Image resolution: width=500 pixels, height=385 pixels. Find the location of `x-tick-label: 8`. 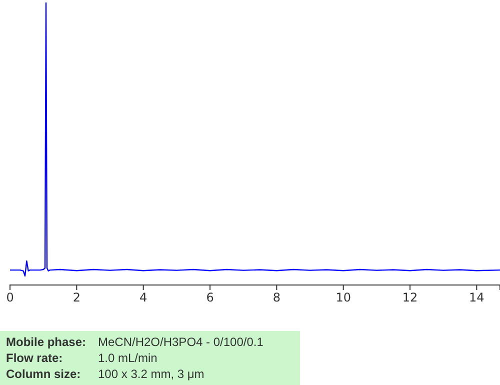

x-tick-label: 8 is located at coordinates (276, 297).